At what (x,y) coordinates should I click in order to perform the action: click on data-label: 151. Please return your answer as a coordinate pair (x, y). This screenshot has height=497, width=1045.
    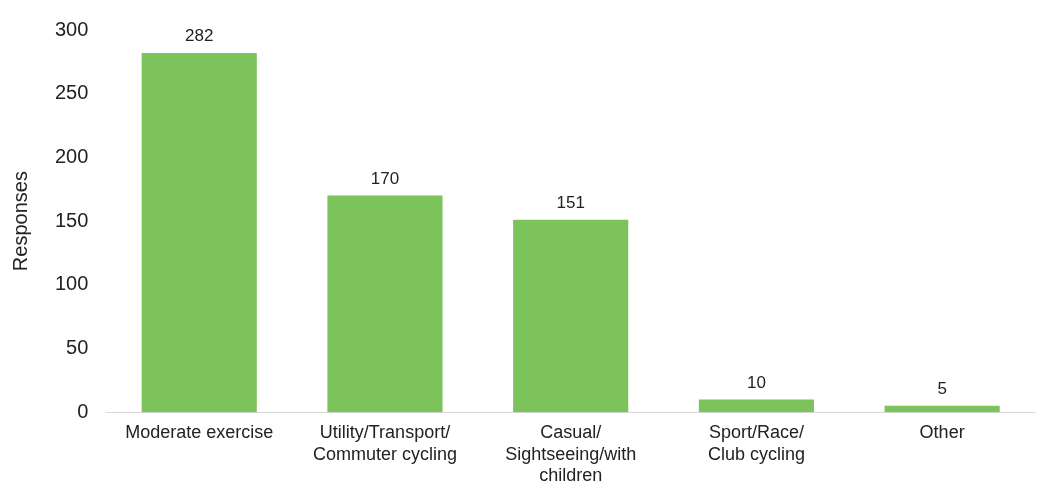
    Looking at the image, I should click on (570, 203).